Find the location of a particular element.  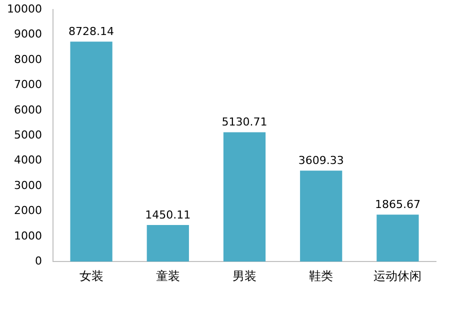

data-label: 1865.67 is located at coordinates (397, 204).